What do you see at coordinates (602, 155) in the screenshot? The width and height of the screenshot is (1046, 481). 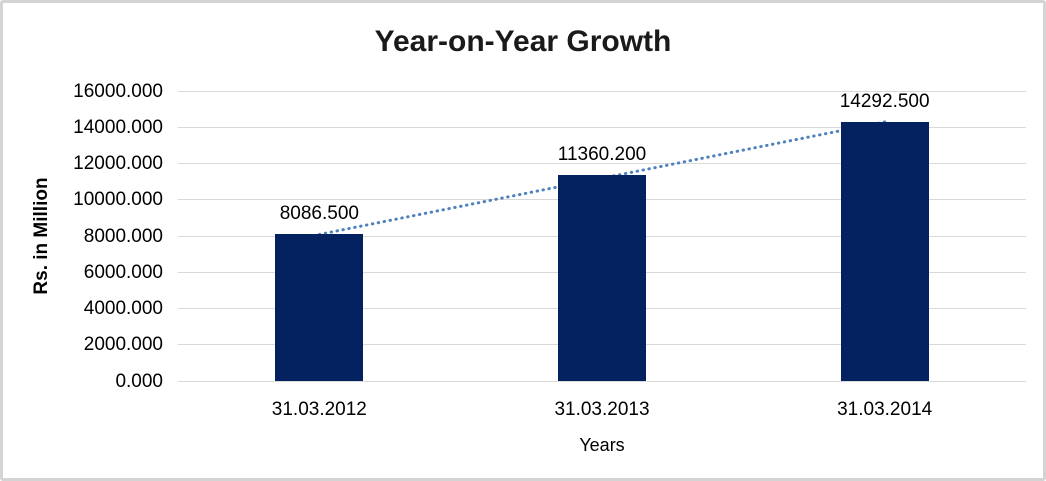 I see `bar-value-label: 11360.200` at bounding box center [602, 155].